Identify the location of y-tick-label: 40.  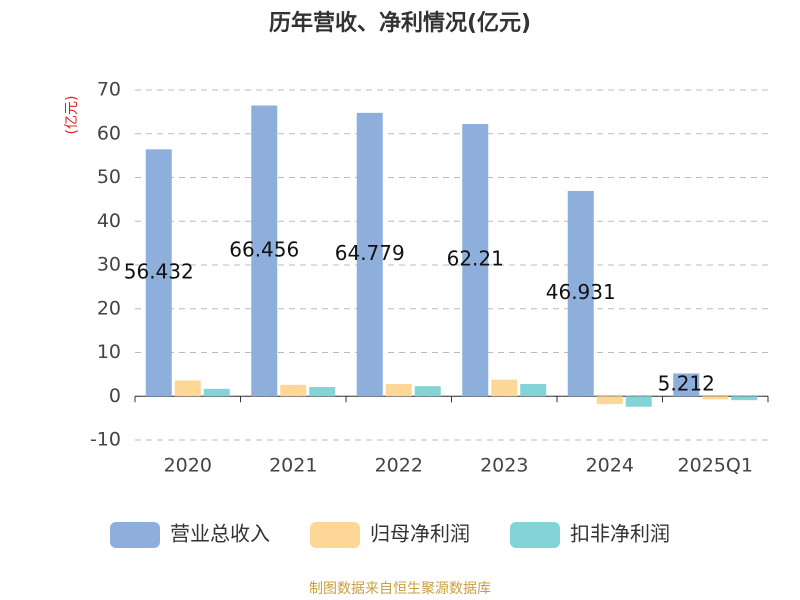
(109, 221).